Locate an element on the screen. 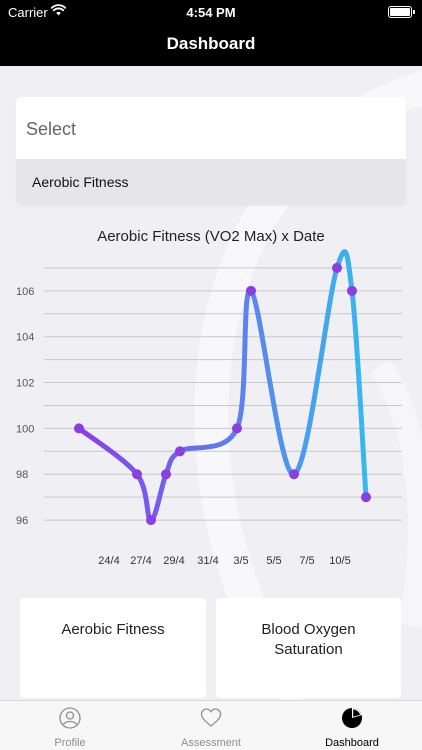 The height and width of the screenshot is (750, 422). battery-icon is located at coordinates (401, 12).